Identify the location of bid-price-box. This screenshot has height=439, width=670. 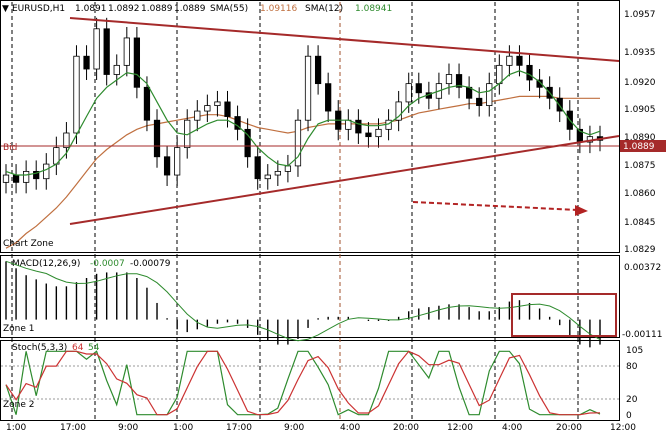
(643, 146).